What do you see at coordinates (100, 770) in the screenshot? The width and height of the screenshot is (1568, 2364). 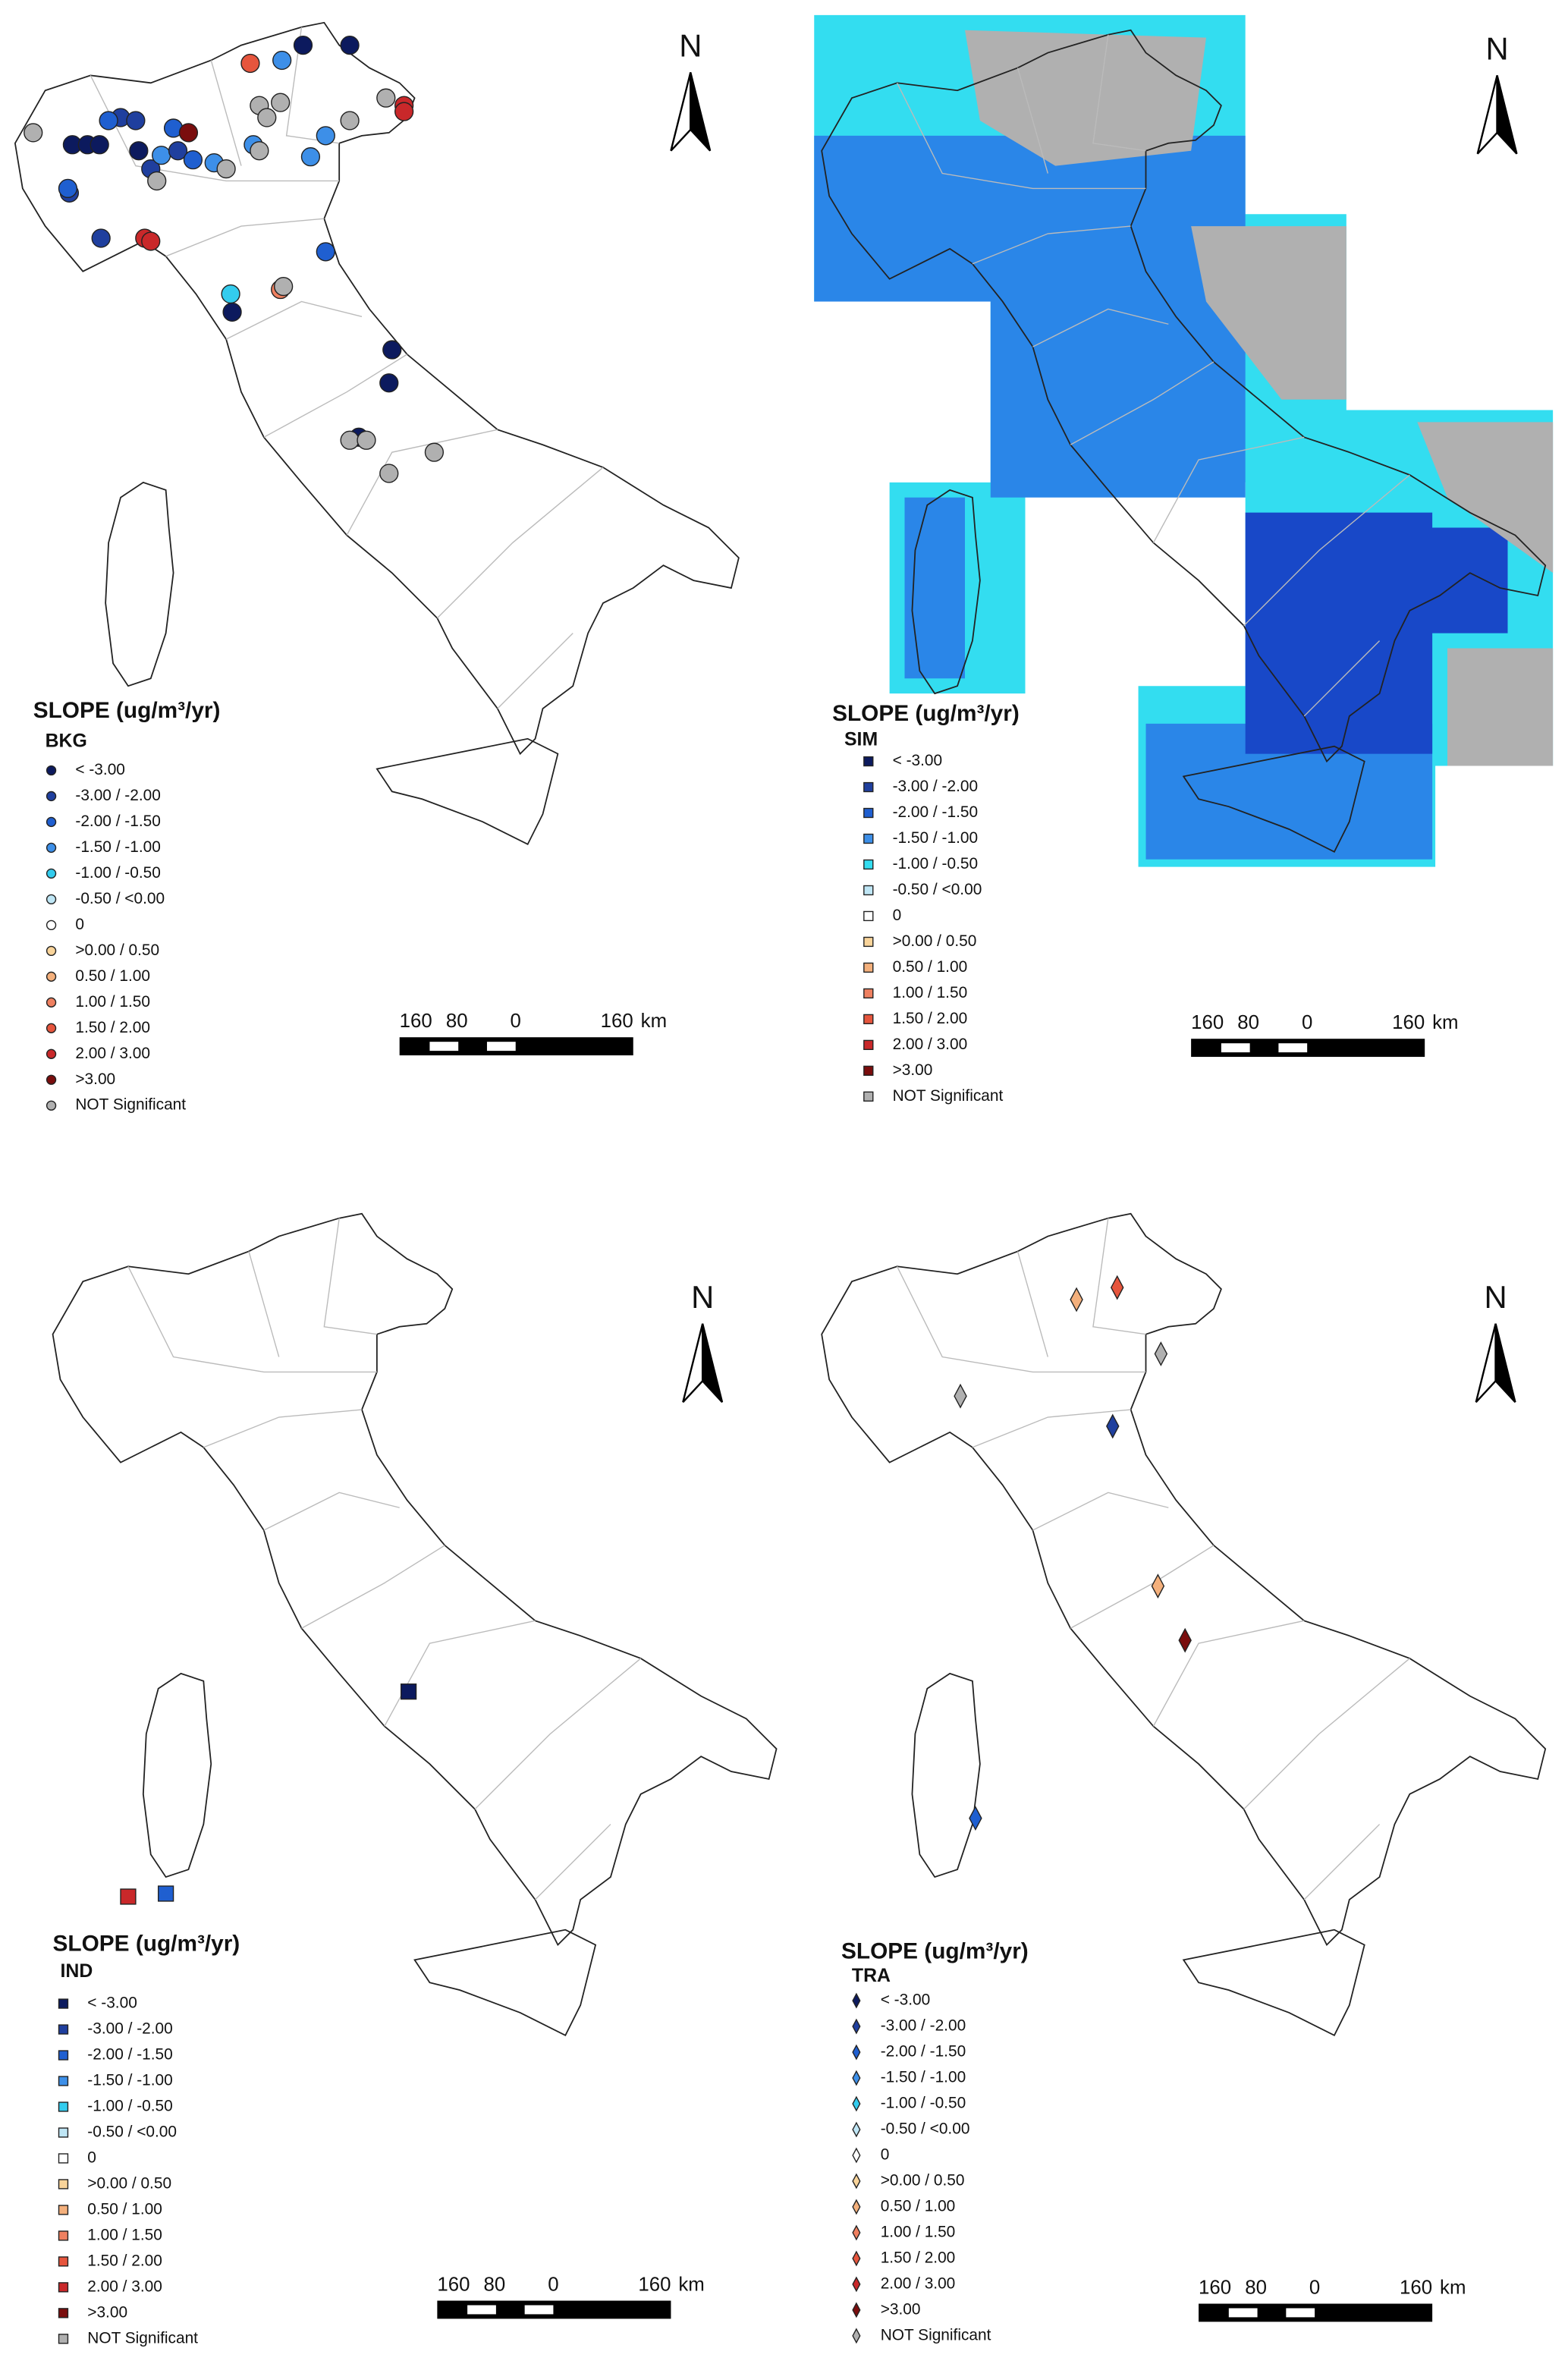 I see `legend-label: < -3.00` at bounding box center [100, 770].